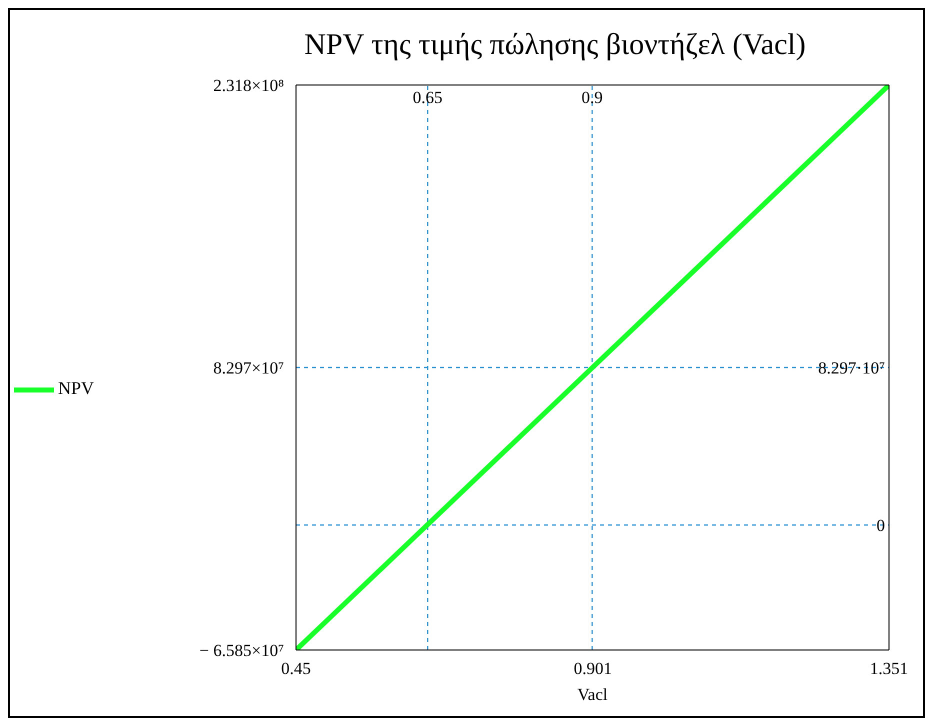 The image size is (931, 724). Describe the element at coordinates (592, 694) in the screenshot. I see `x-axis-title: Vacl` at that location.